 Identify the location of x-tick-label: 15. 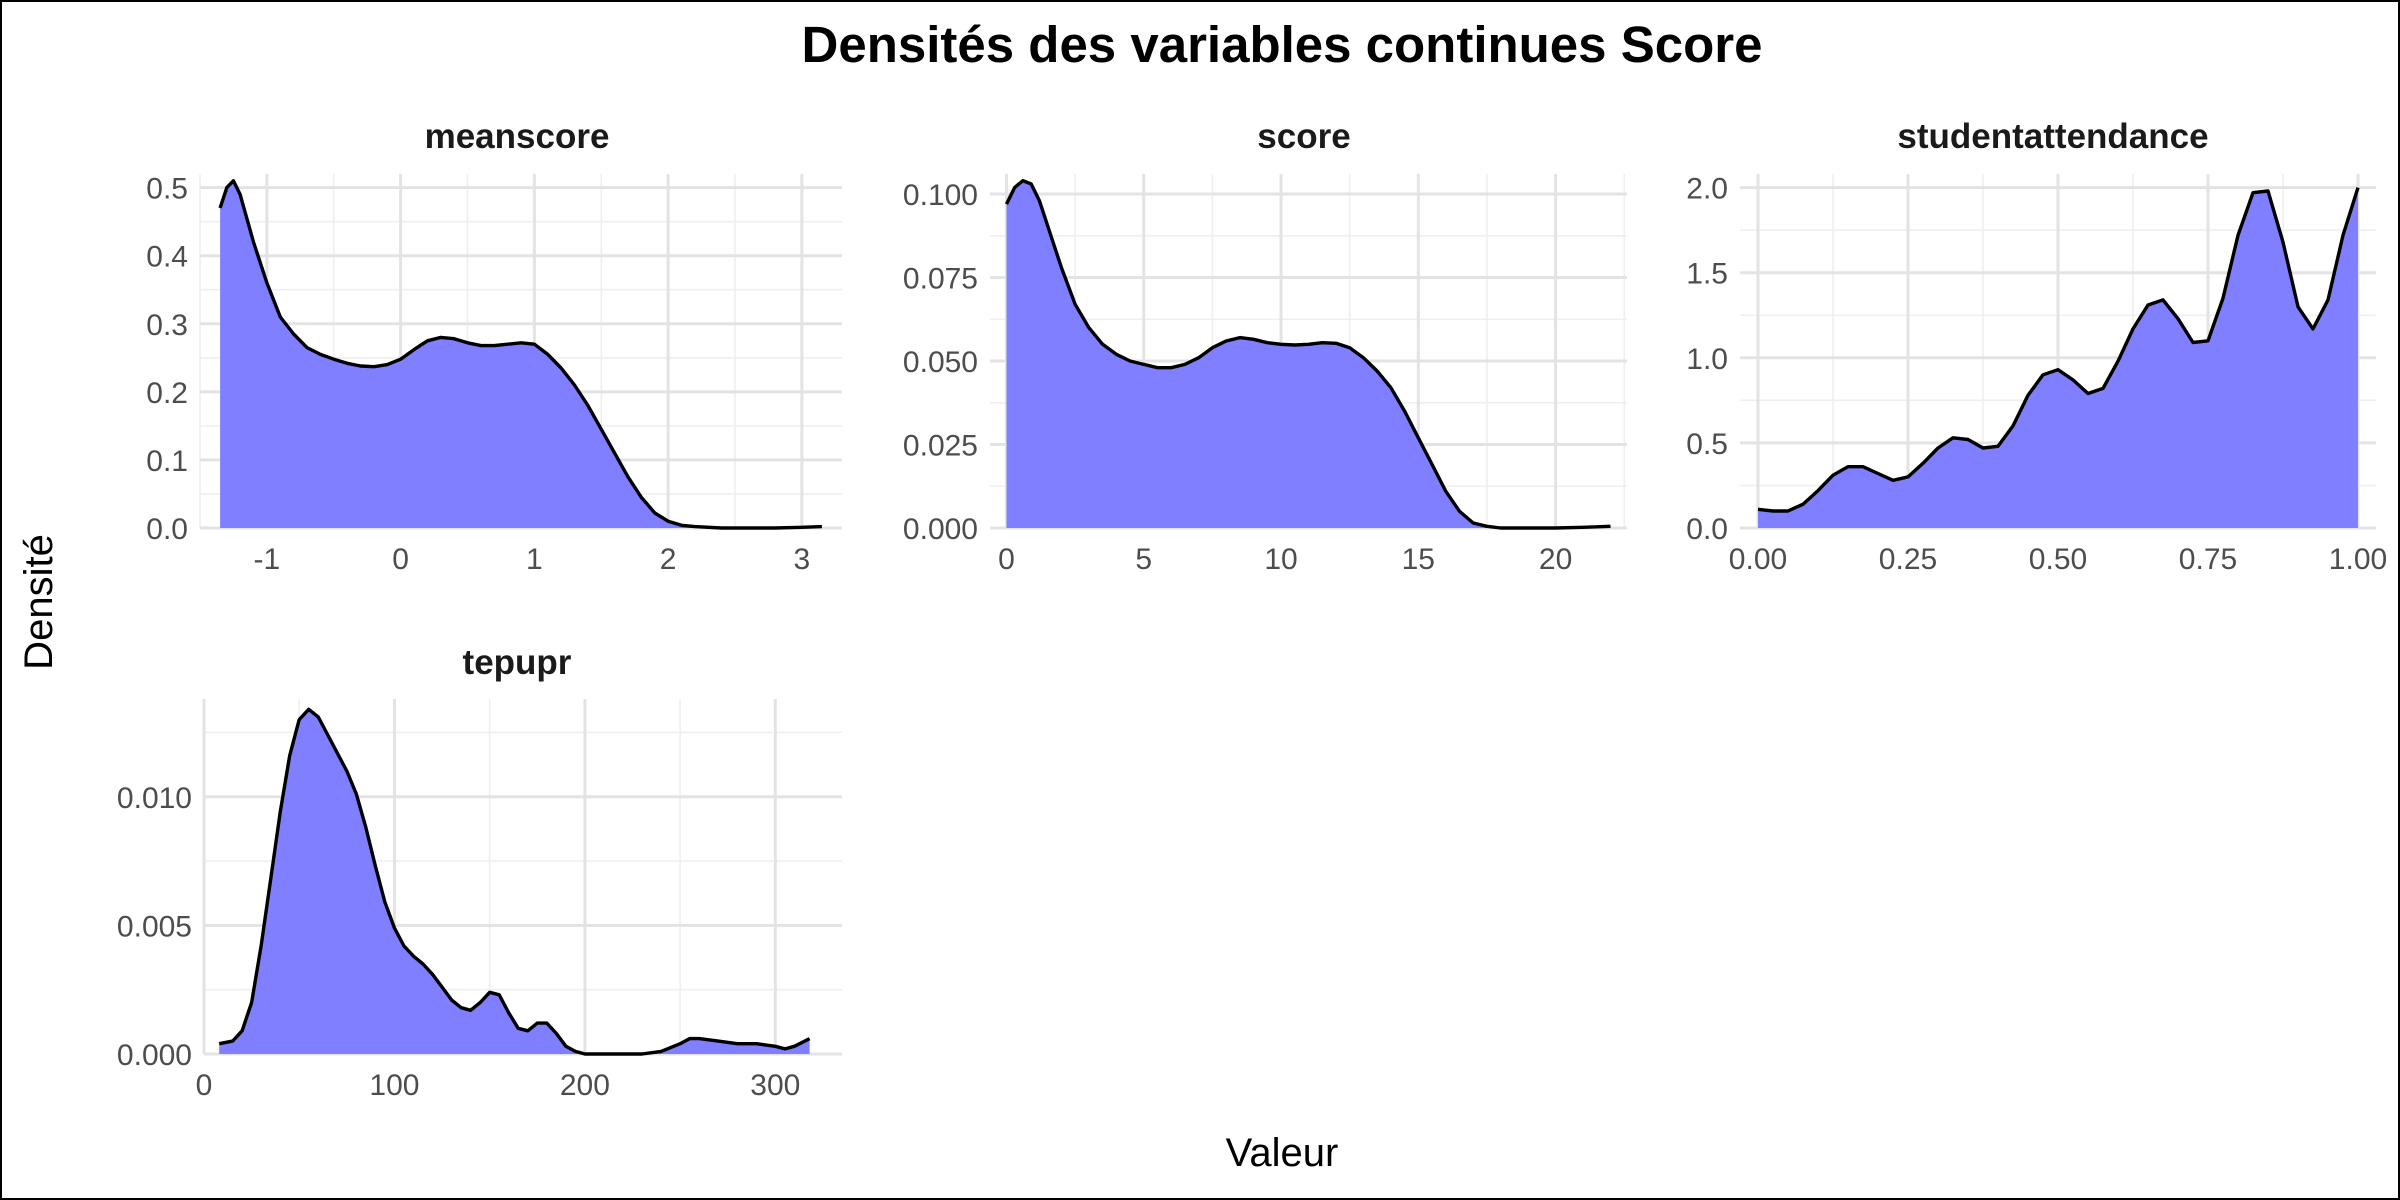
(1418, 559).